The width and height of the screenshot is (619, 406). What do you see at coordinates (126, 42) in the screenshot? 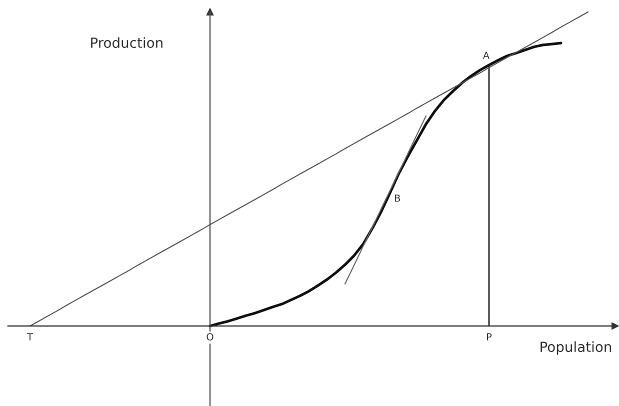
I see `y-axis-title: Production` at bounding box center [126, 42].